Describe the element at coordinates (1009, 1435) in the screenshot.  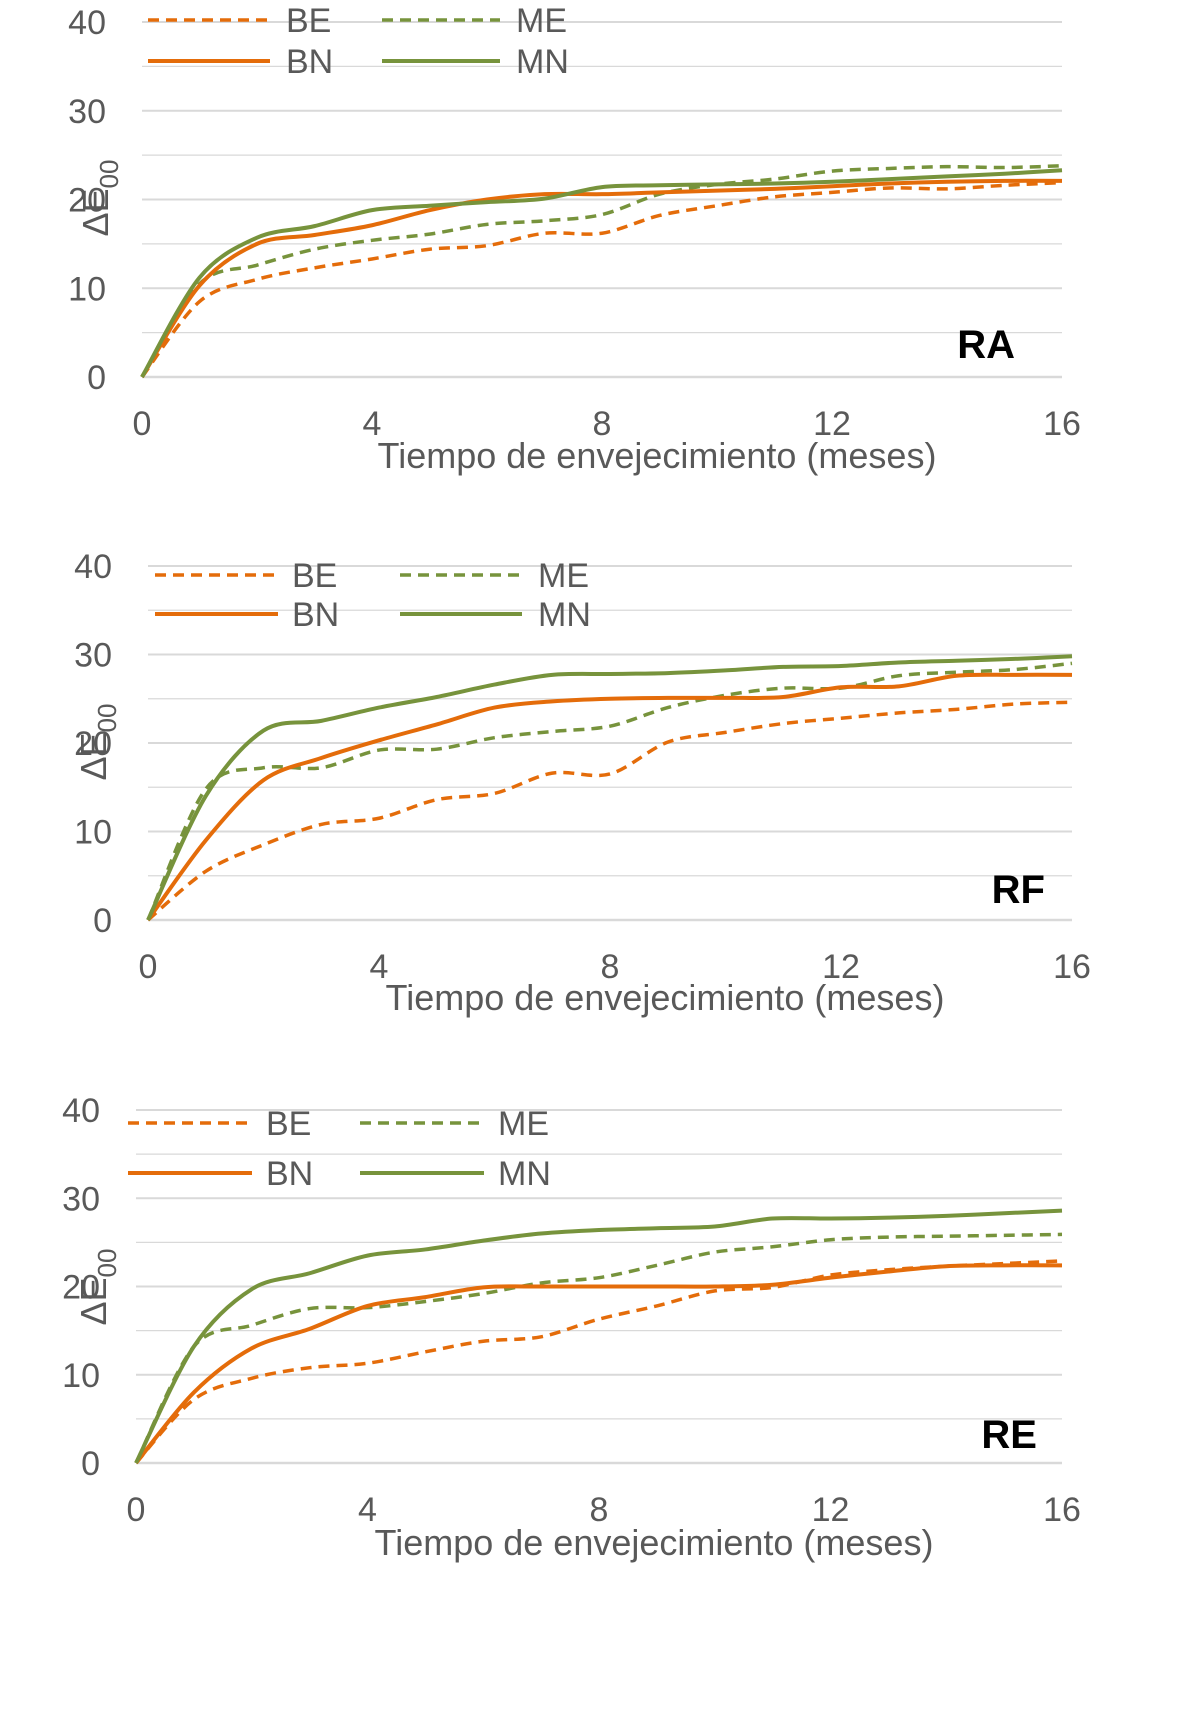
I see `panel-label: RE` at that location.